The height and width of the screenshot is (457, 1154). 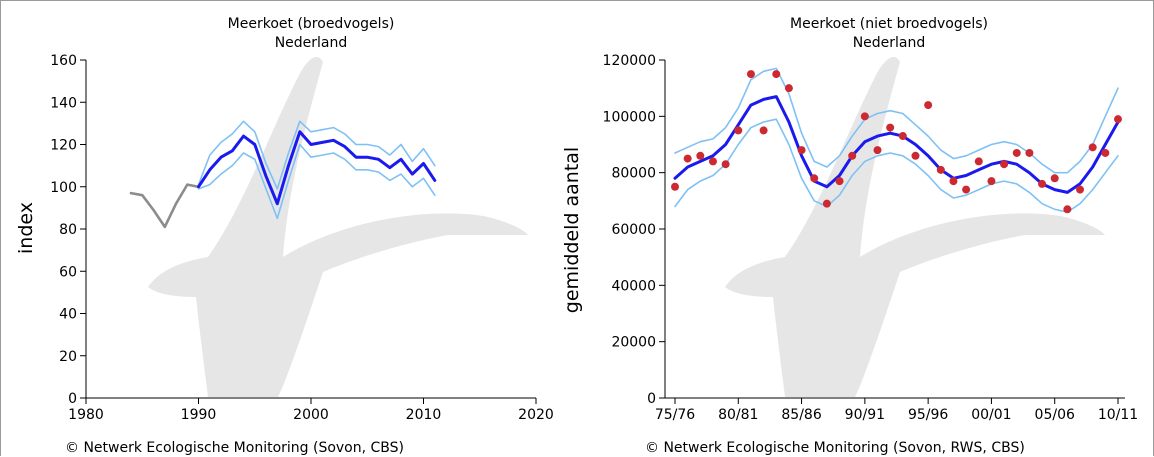 What do you see at coordinates (629, 117) in the screenshot?
I see `y-tick-label: 100000` at bounding box center [629, 117].